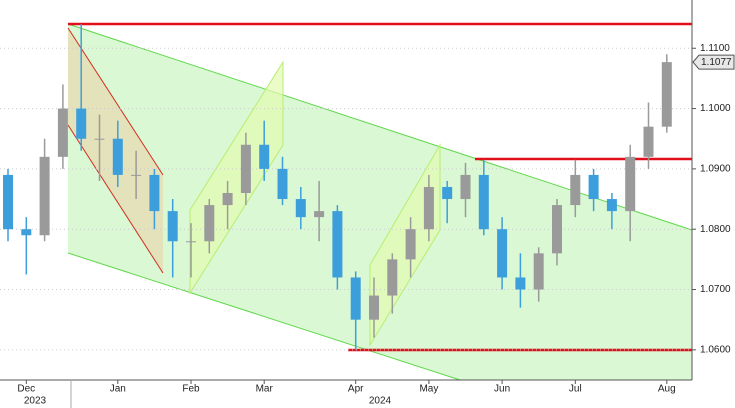 This screenshot has height=408, width=735. I want to click on y-tick-label: 1.0800, so click(715, 229).